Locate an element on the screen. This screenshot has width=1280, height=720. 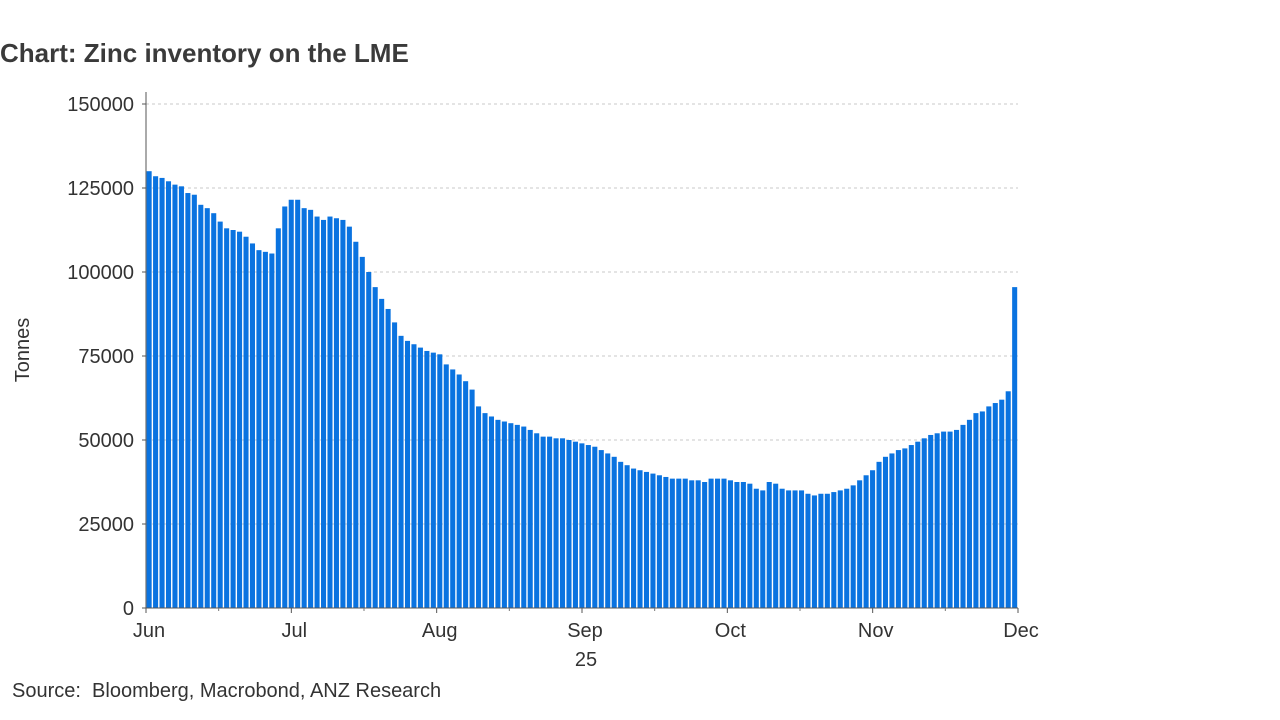
y-tick-label: 125000 is located at coordinates (100, 189).